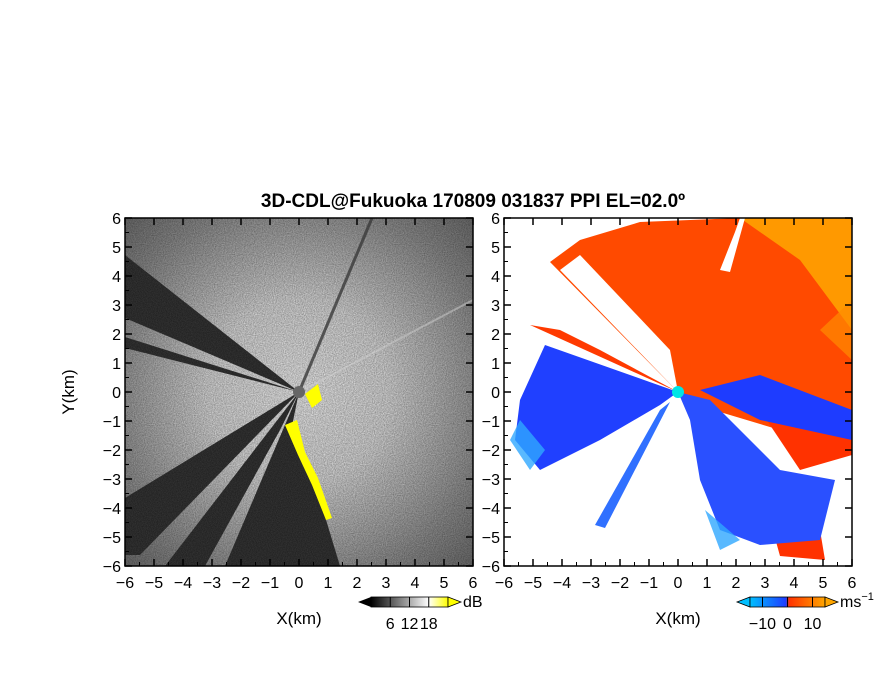 This screenshot has height=680, width=880. What do you see at coordinates (677, 618) in the screenshot?
I see `right-x-axis-label: X(km)` at bounding box center [677, 618].